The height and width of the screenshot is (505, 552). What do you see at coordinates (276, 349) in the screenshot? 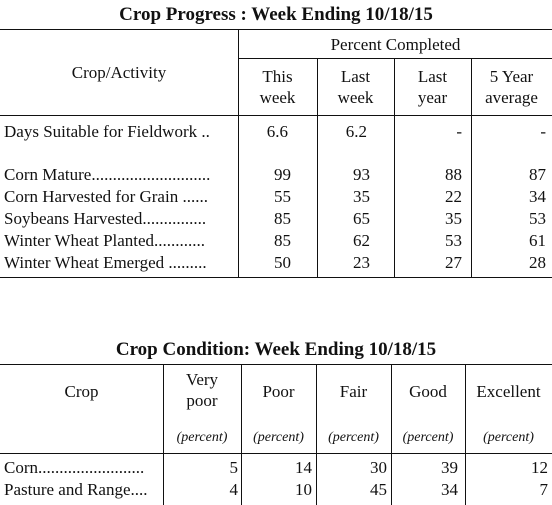
I see `condition-title: Crop Condition: Week Ending 10/18/15` at bounding box center [276, 349].